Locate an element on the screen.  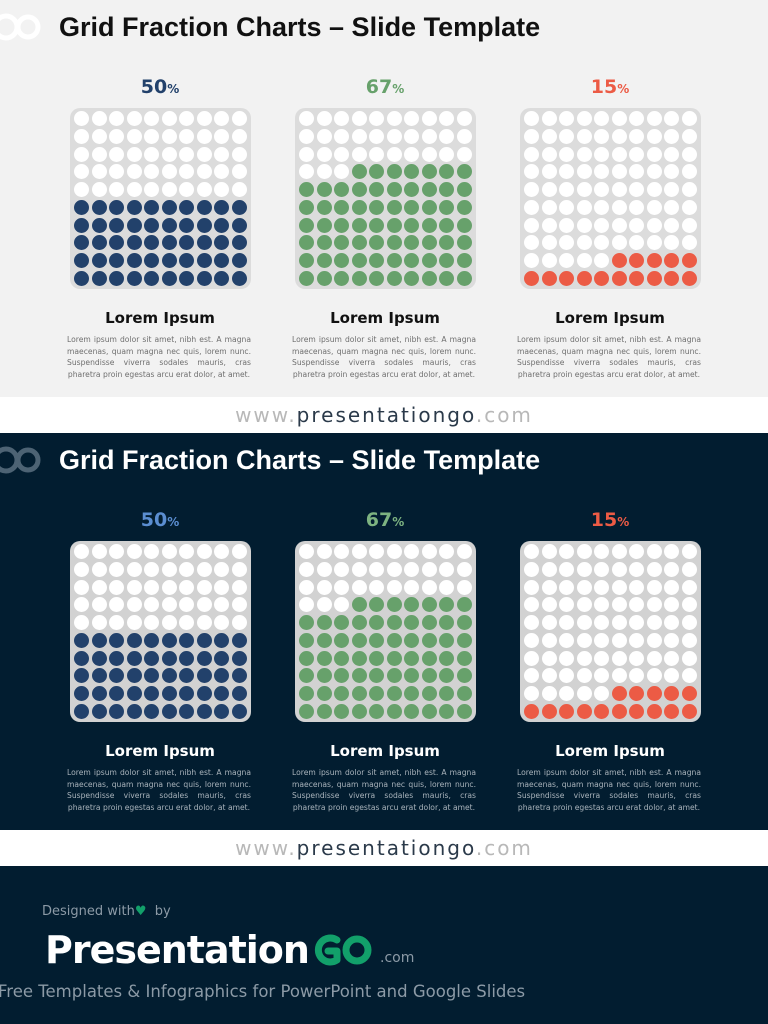
presentationgo-logo-icon is located at coordinates (20, 27).